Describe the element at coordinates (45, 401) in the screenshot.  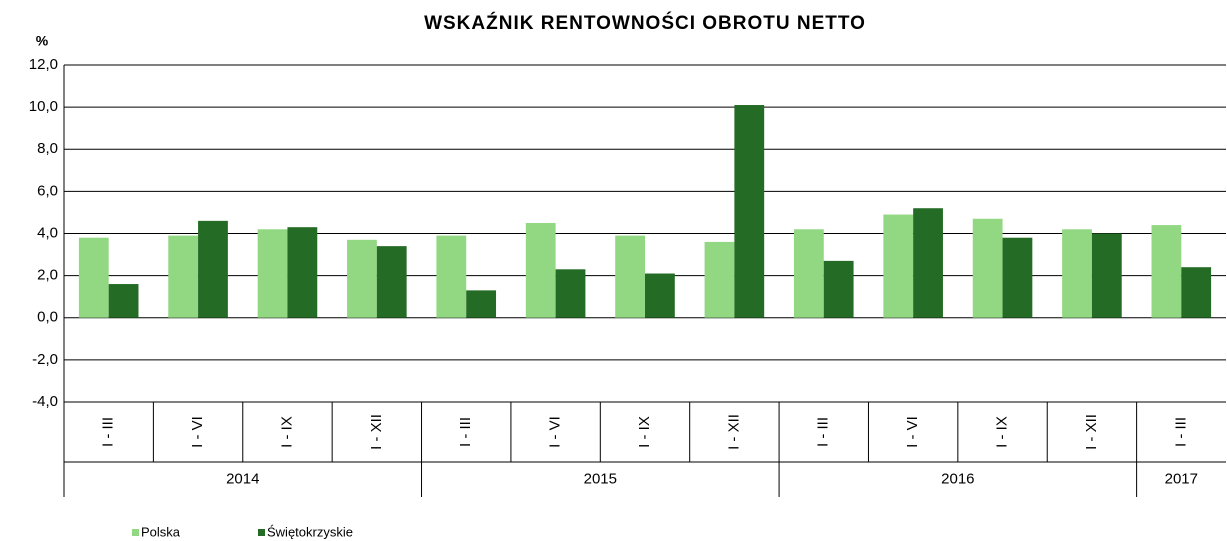
I see `y-tick-label: -4,0` at that location.